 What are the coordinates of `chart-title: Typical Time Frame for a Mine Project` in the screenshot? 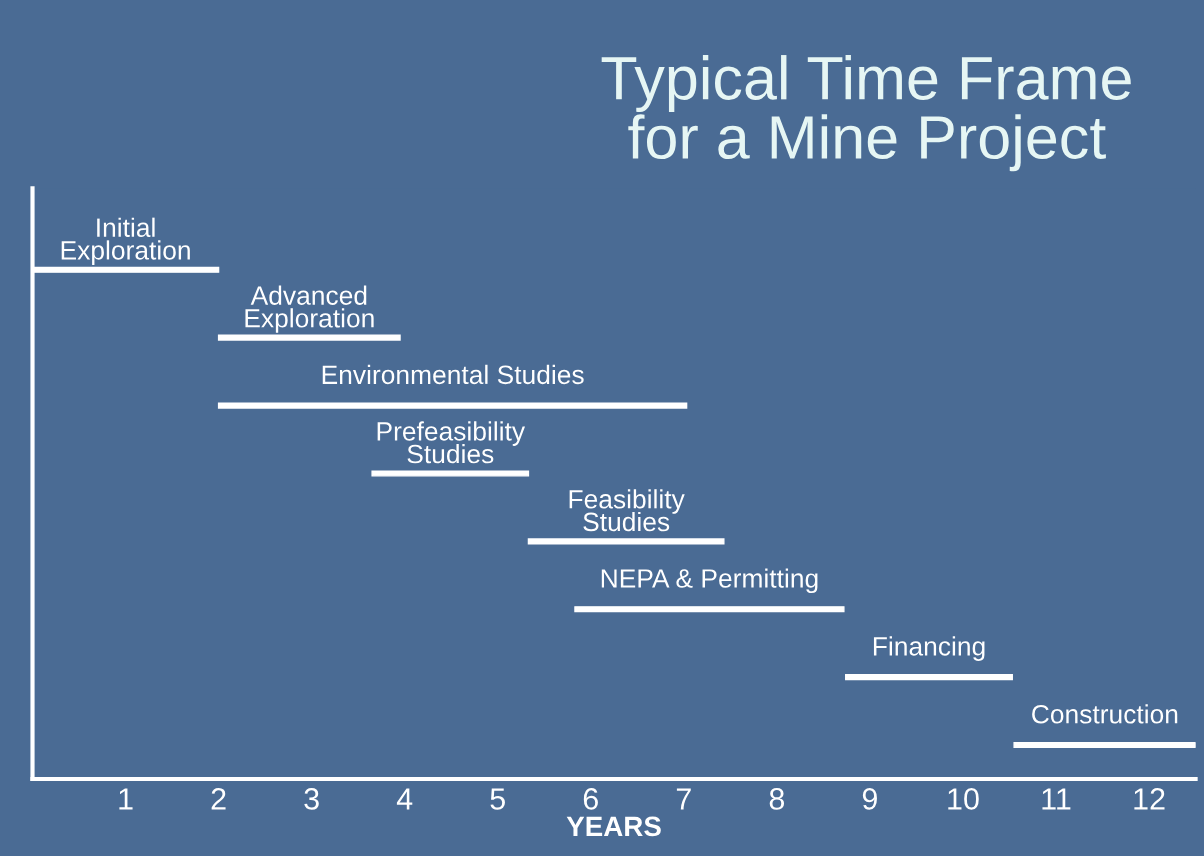 It's located at (866, 113).